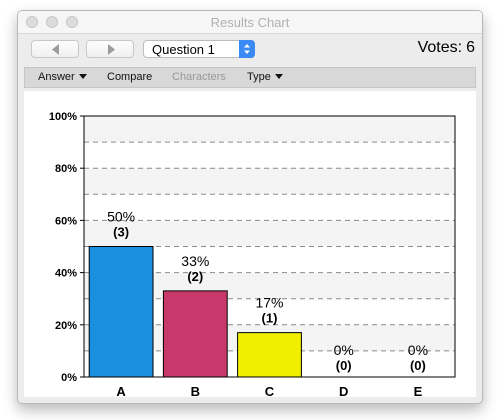 This screenshot has width=499, height=420. Describe the element at coordinates (56, 77) in the screenshot. I see `answer-menu-label: Answer` at that location.